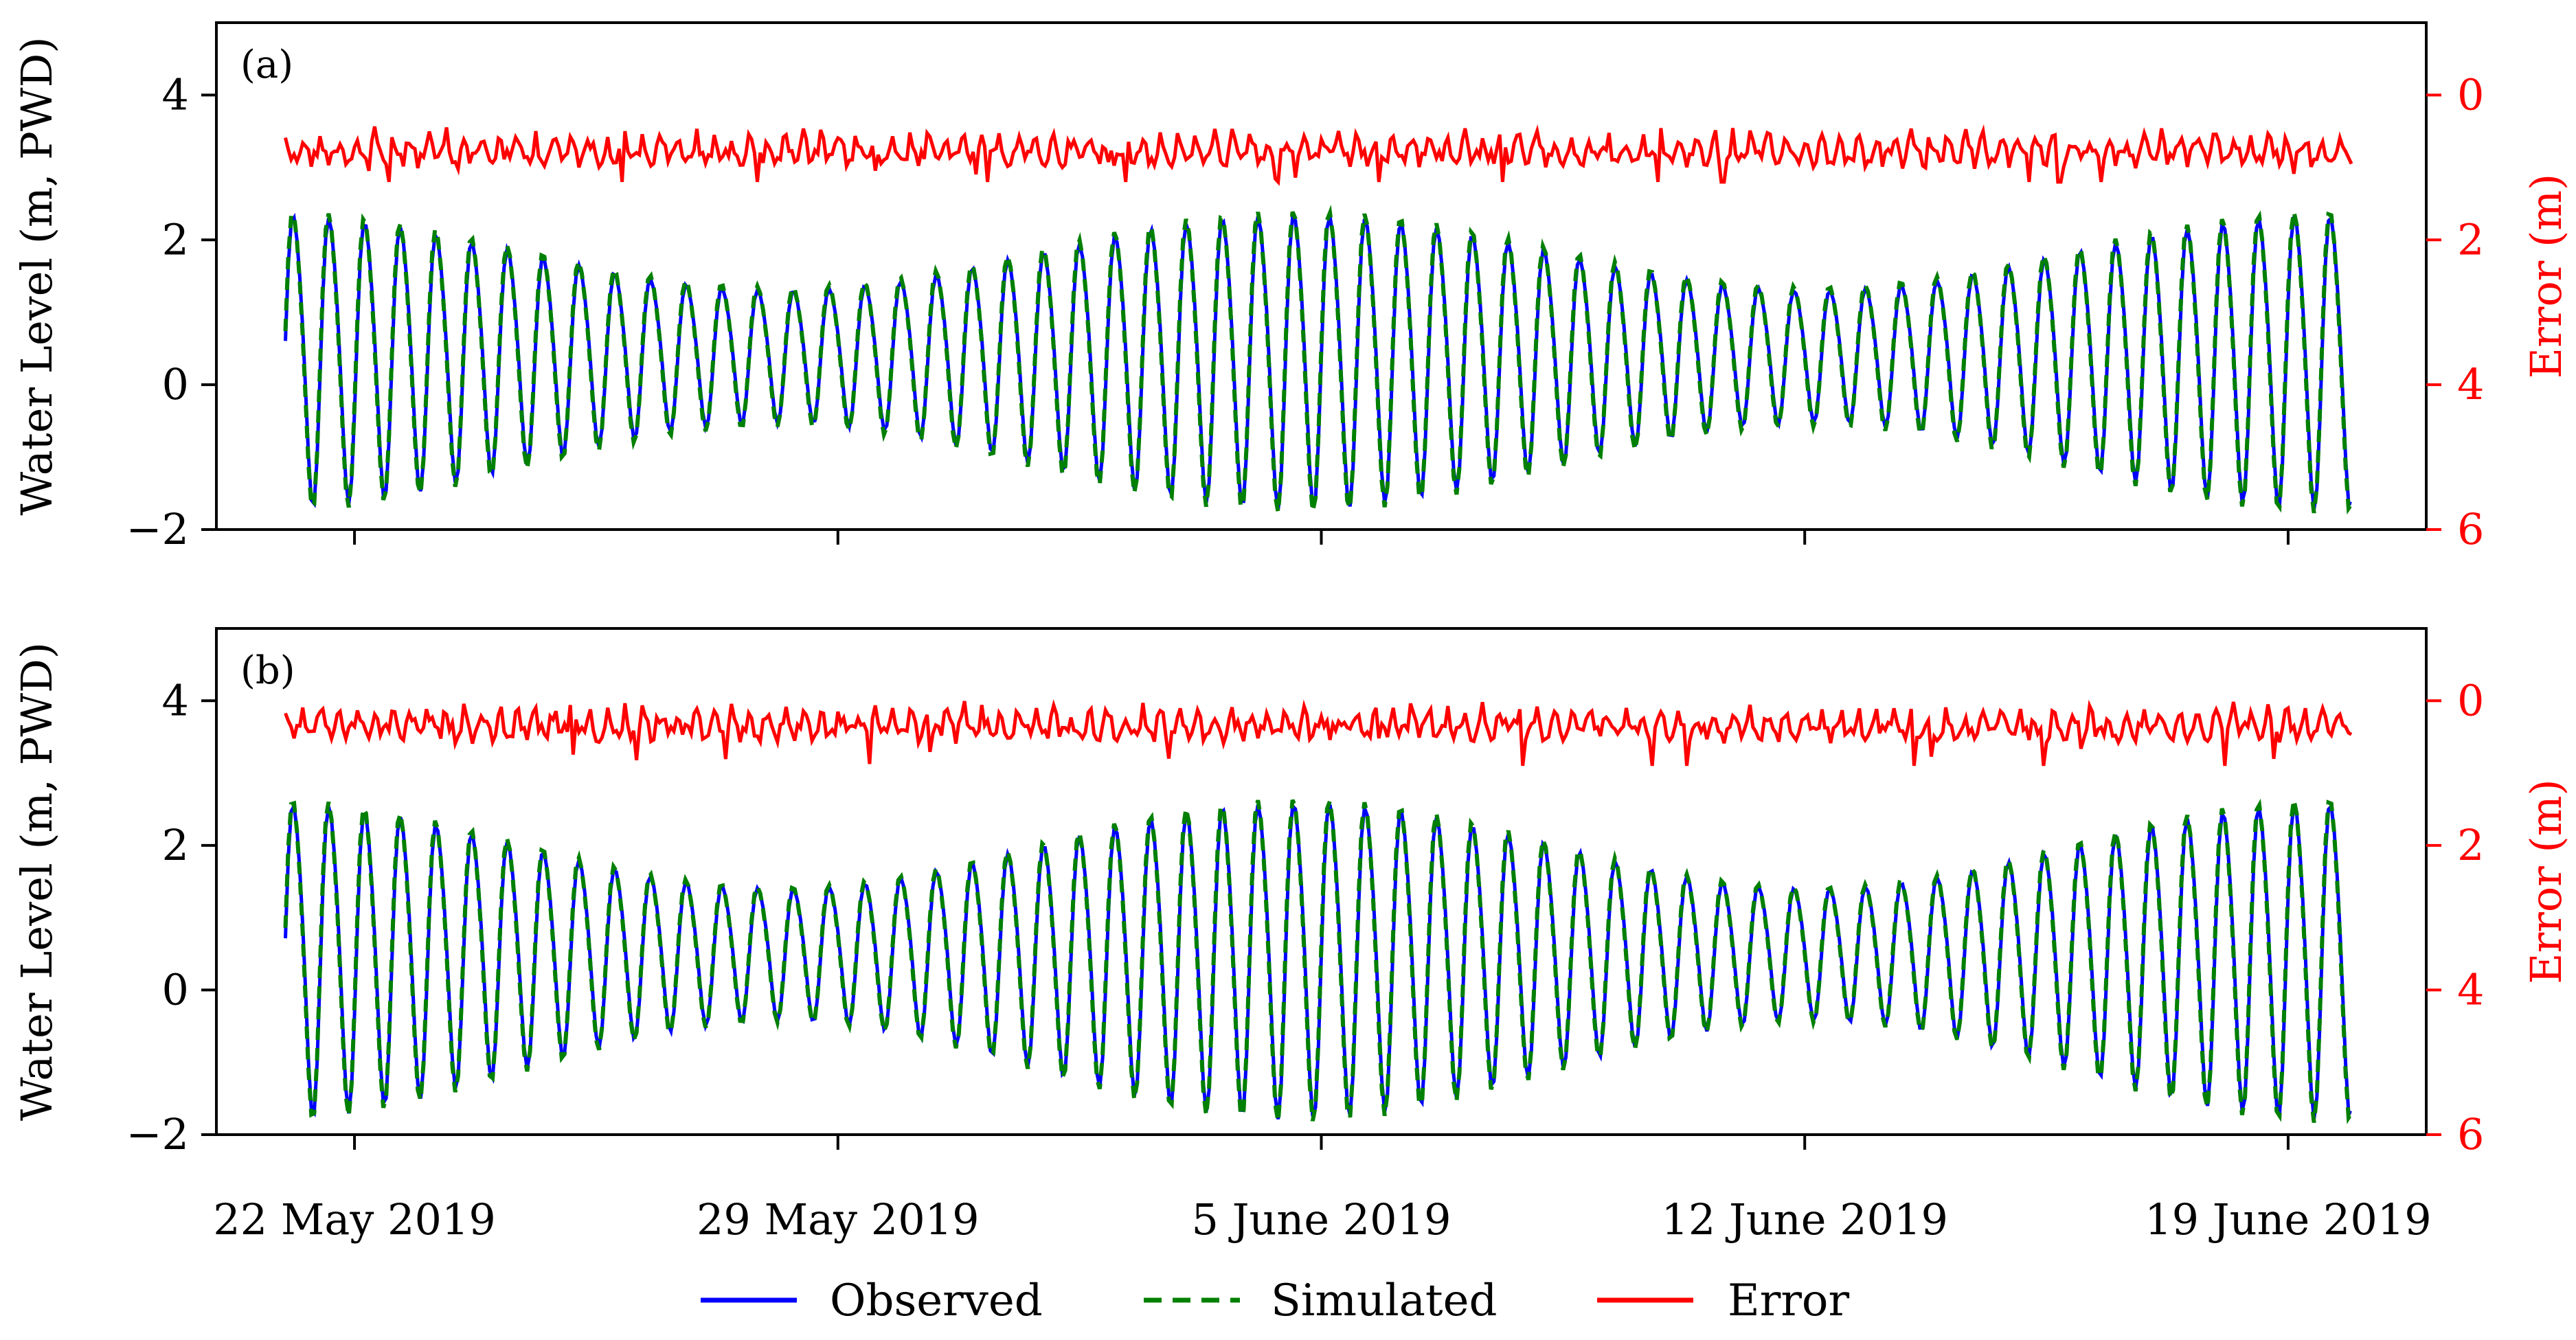  I want to click on x-tick-label: 22 May 2019, so click(354, 1219).